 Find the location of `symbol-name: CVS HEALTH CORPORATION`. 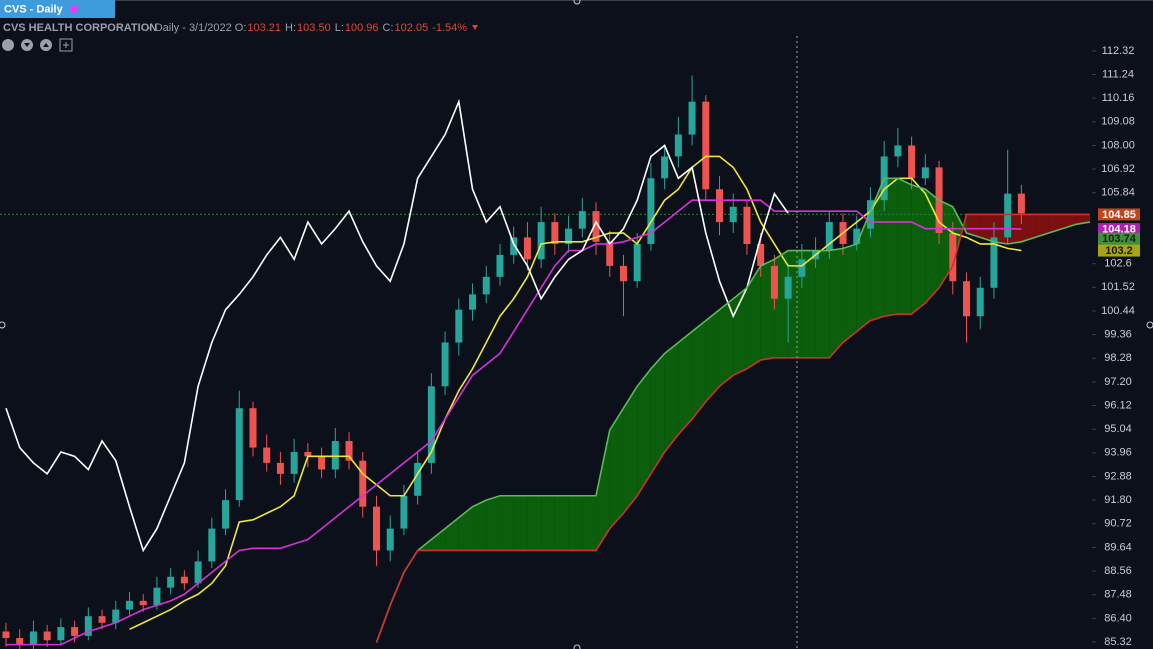

symbol-name: CVS HEALTH CORPORATION is located at coordinates (80, 28).